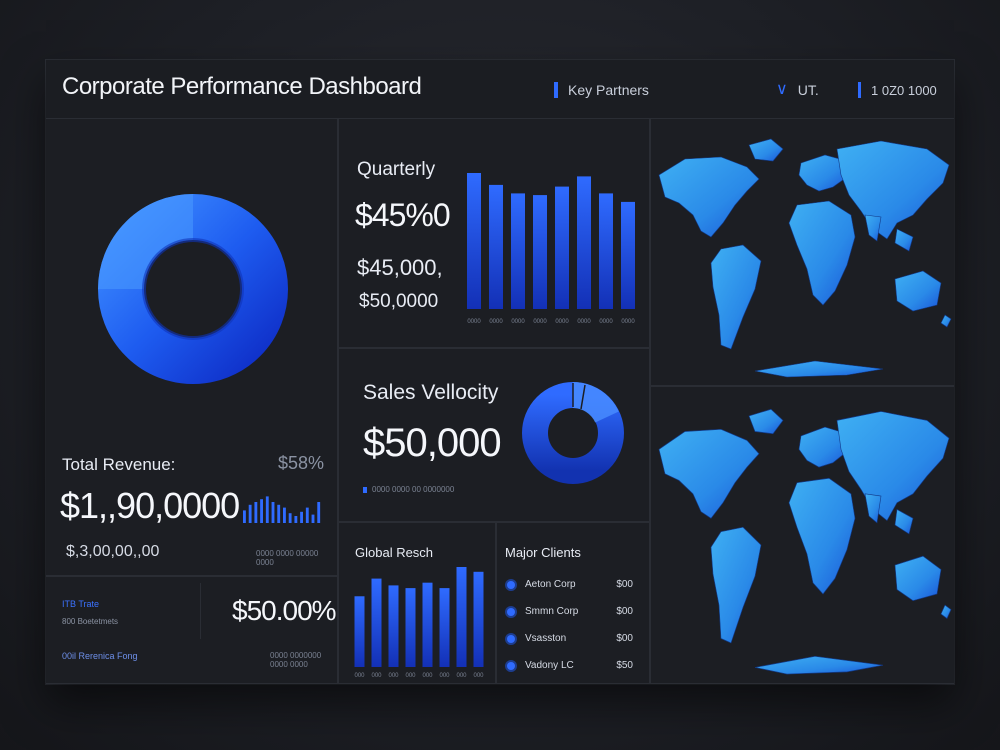 This screenshot has height=750, width=1000. Describe the element at coordinates (296, 660) in the screenshot. I see `footer-caption: 0000 0000000 0000 0000` at that location.